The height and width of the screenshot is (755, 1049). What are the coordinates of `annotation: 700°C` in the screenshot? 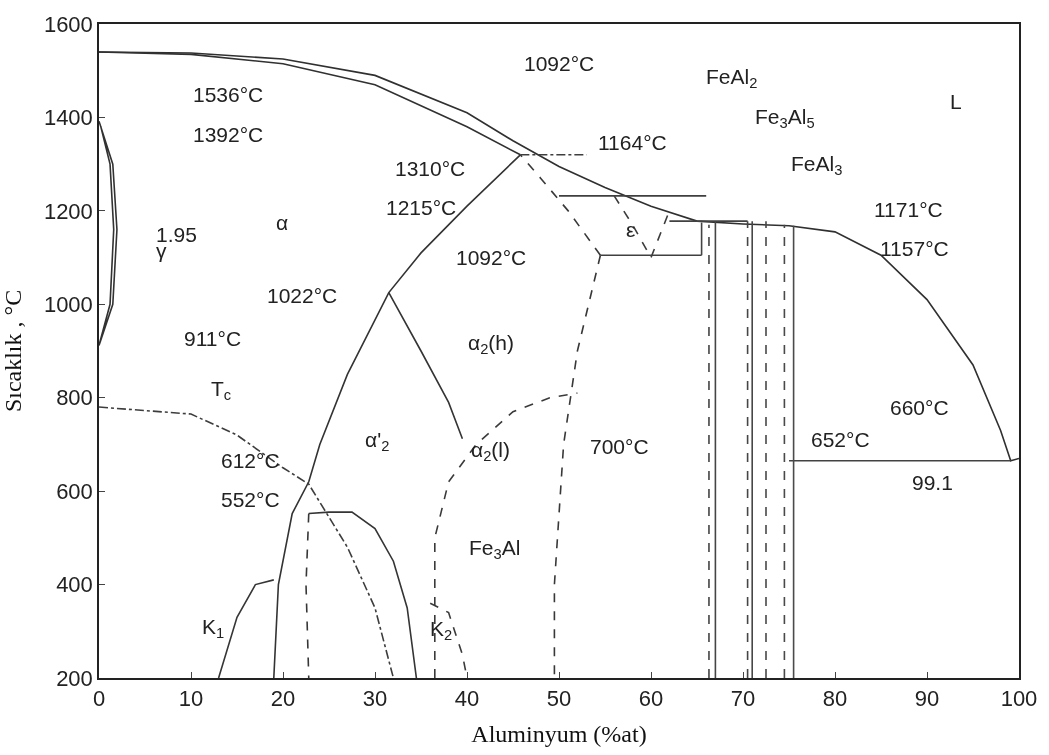 It's located at (619, 446).